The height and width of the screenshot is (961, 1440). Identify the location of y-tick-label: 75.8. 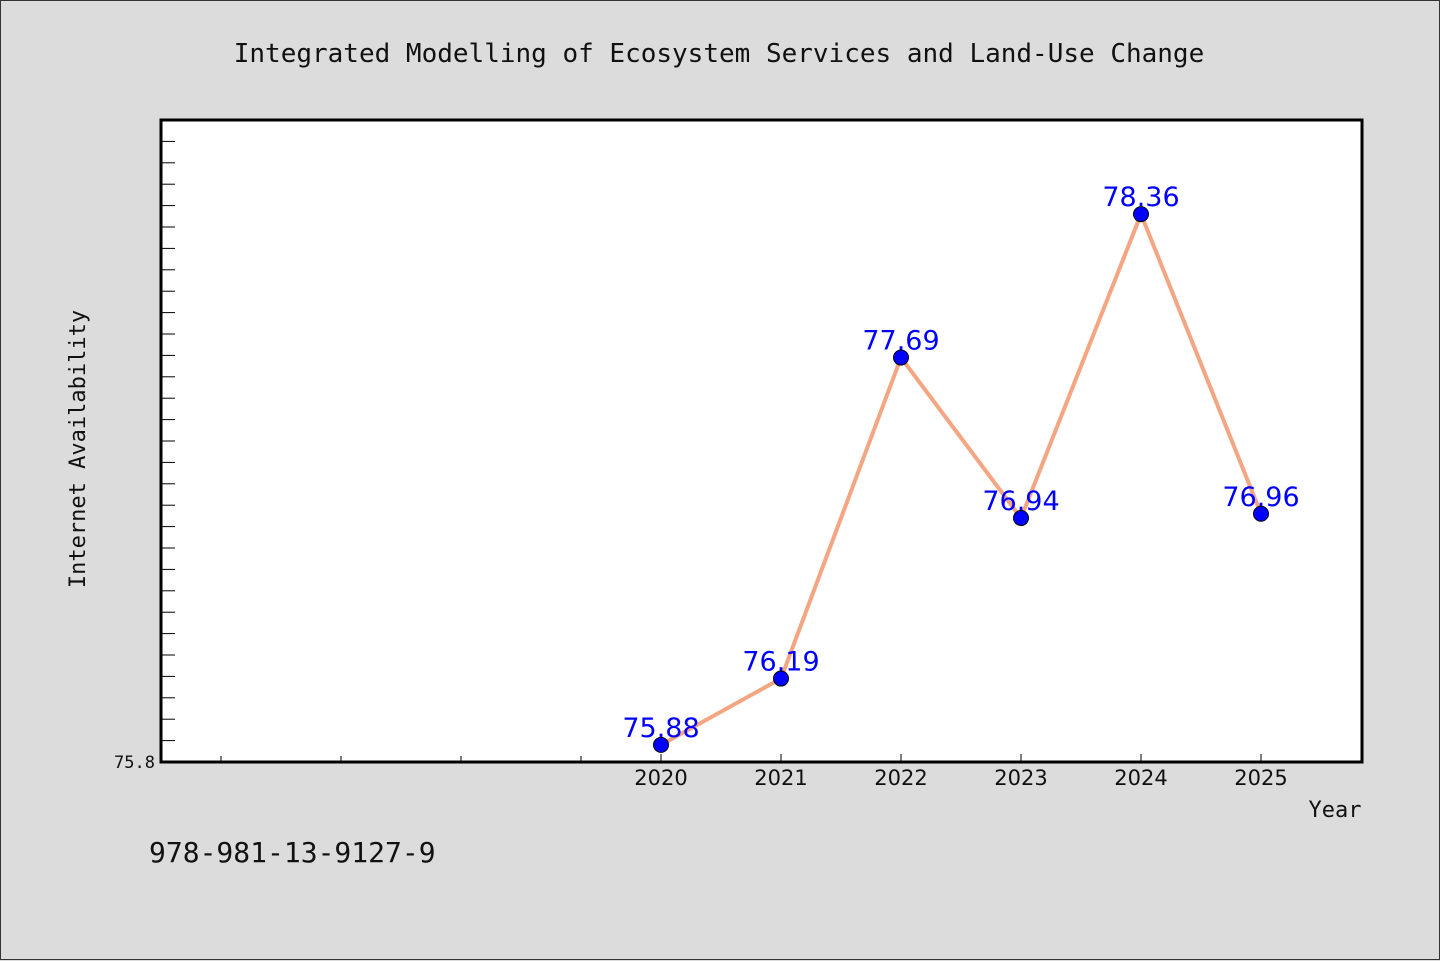
(134, 763).